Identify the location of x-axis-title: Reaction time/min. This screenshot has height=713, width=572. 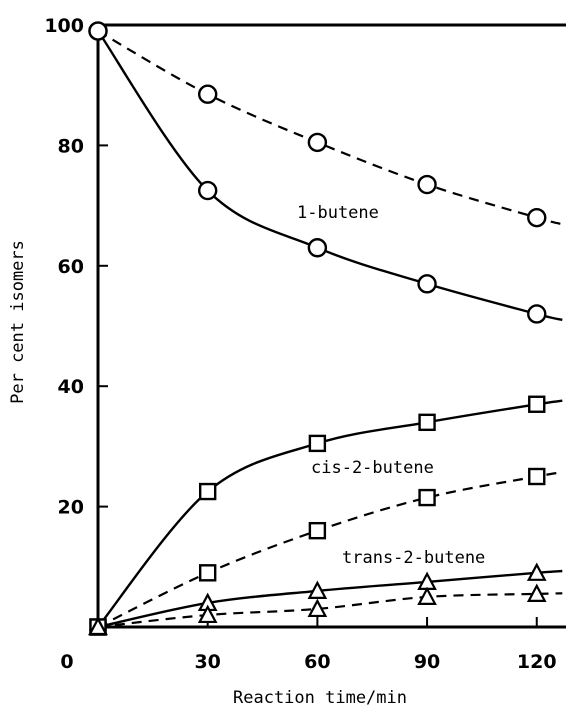
(320, 698).